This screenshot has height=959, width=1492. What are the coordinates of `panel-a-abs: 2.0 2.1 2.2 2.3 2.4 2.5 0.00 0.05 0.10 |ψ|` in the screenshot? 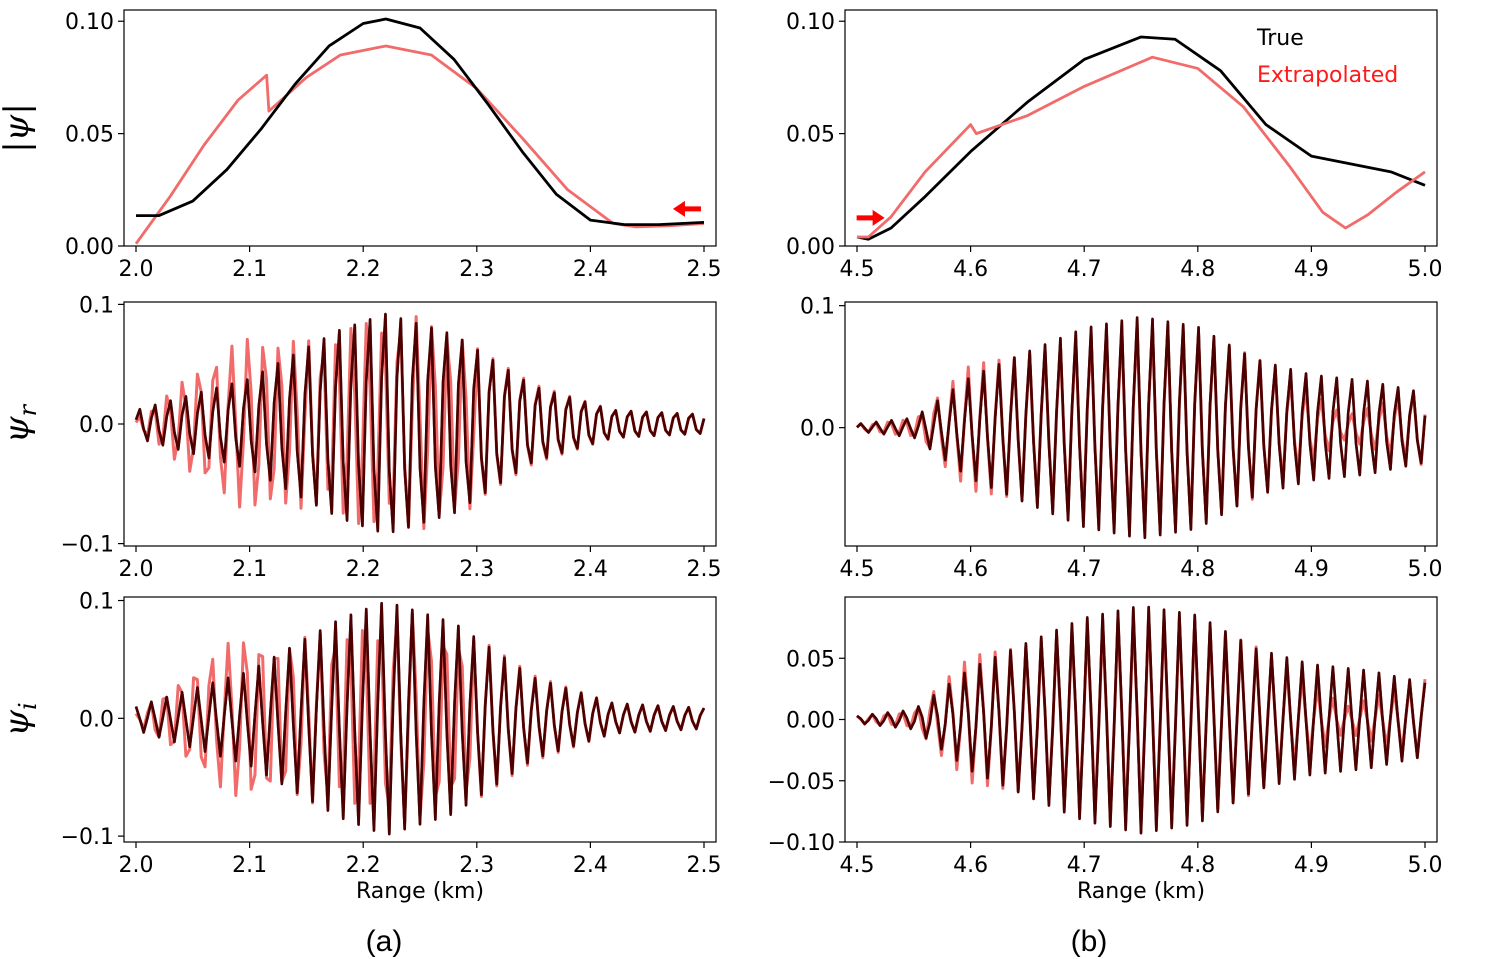 It's located at (361, 145).